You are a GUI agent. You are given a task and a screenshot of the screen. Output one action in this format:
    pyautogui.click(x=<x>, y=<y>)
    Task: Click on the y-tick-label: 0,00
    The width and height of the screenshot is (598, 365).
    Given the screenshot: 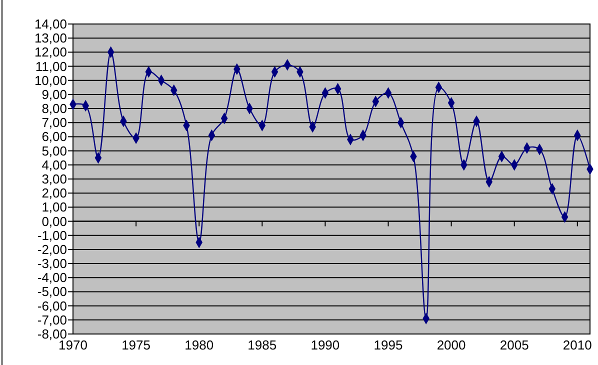 What is the action you would take?
    pyautogui.click(x=54, y=221)
    